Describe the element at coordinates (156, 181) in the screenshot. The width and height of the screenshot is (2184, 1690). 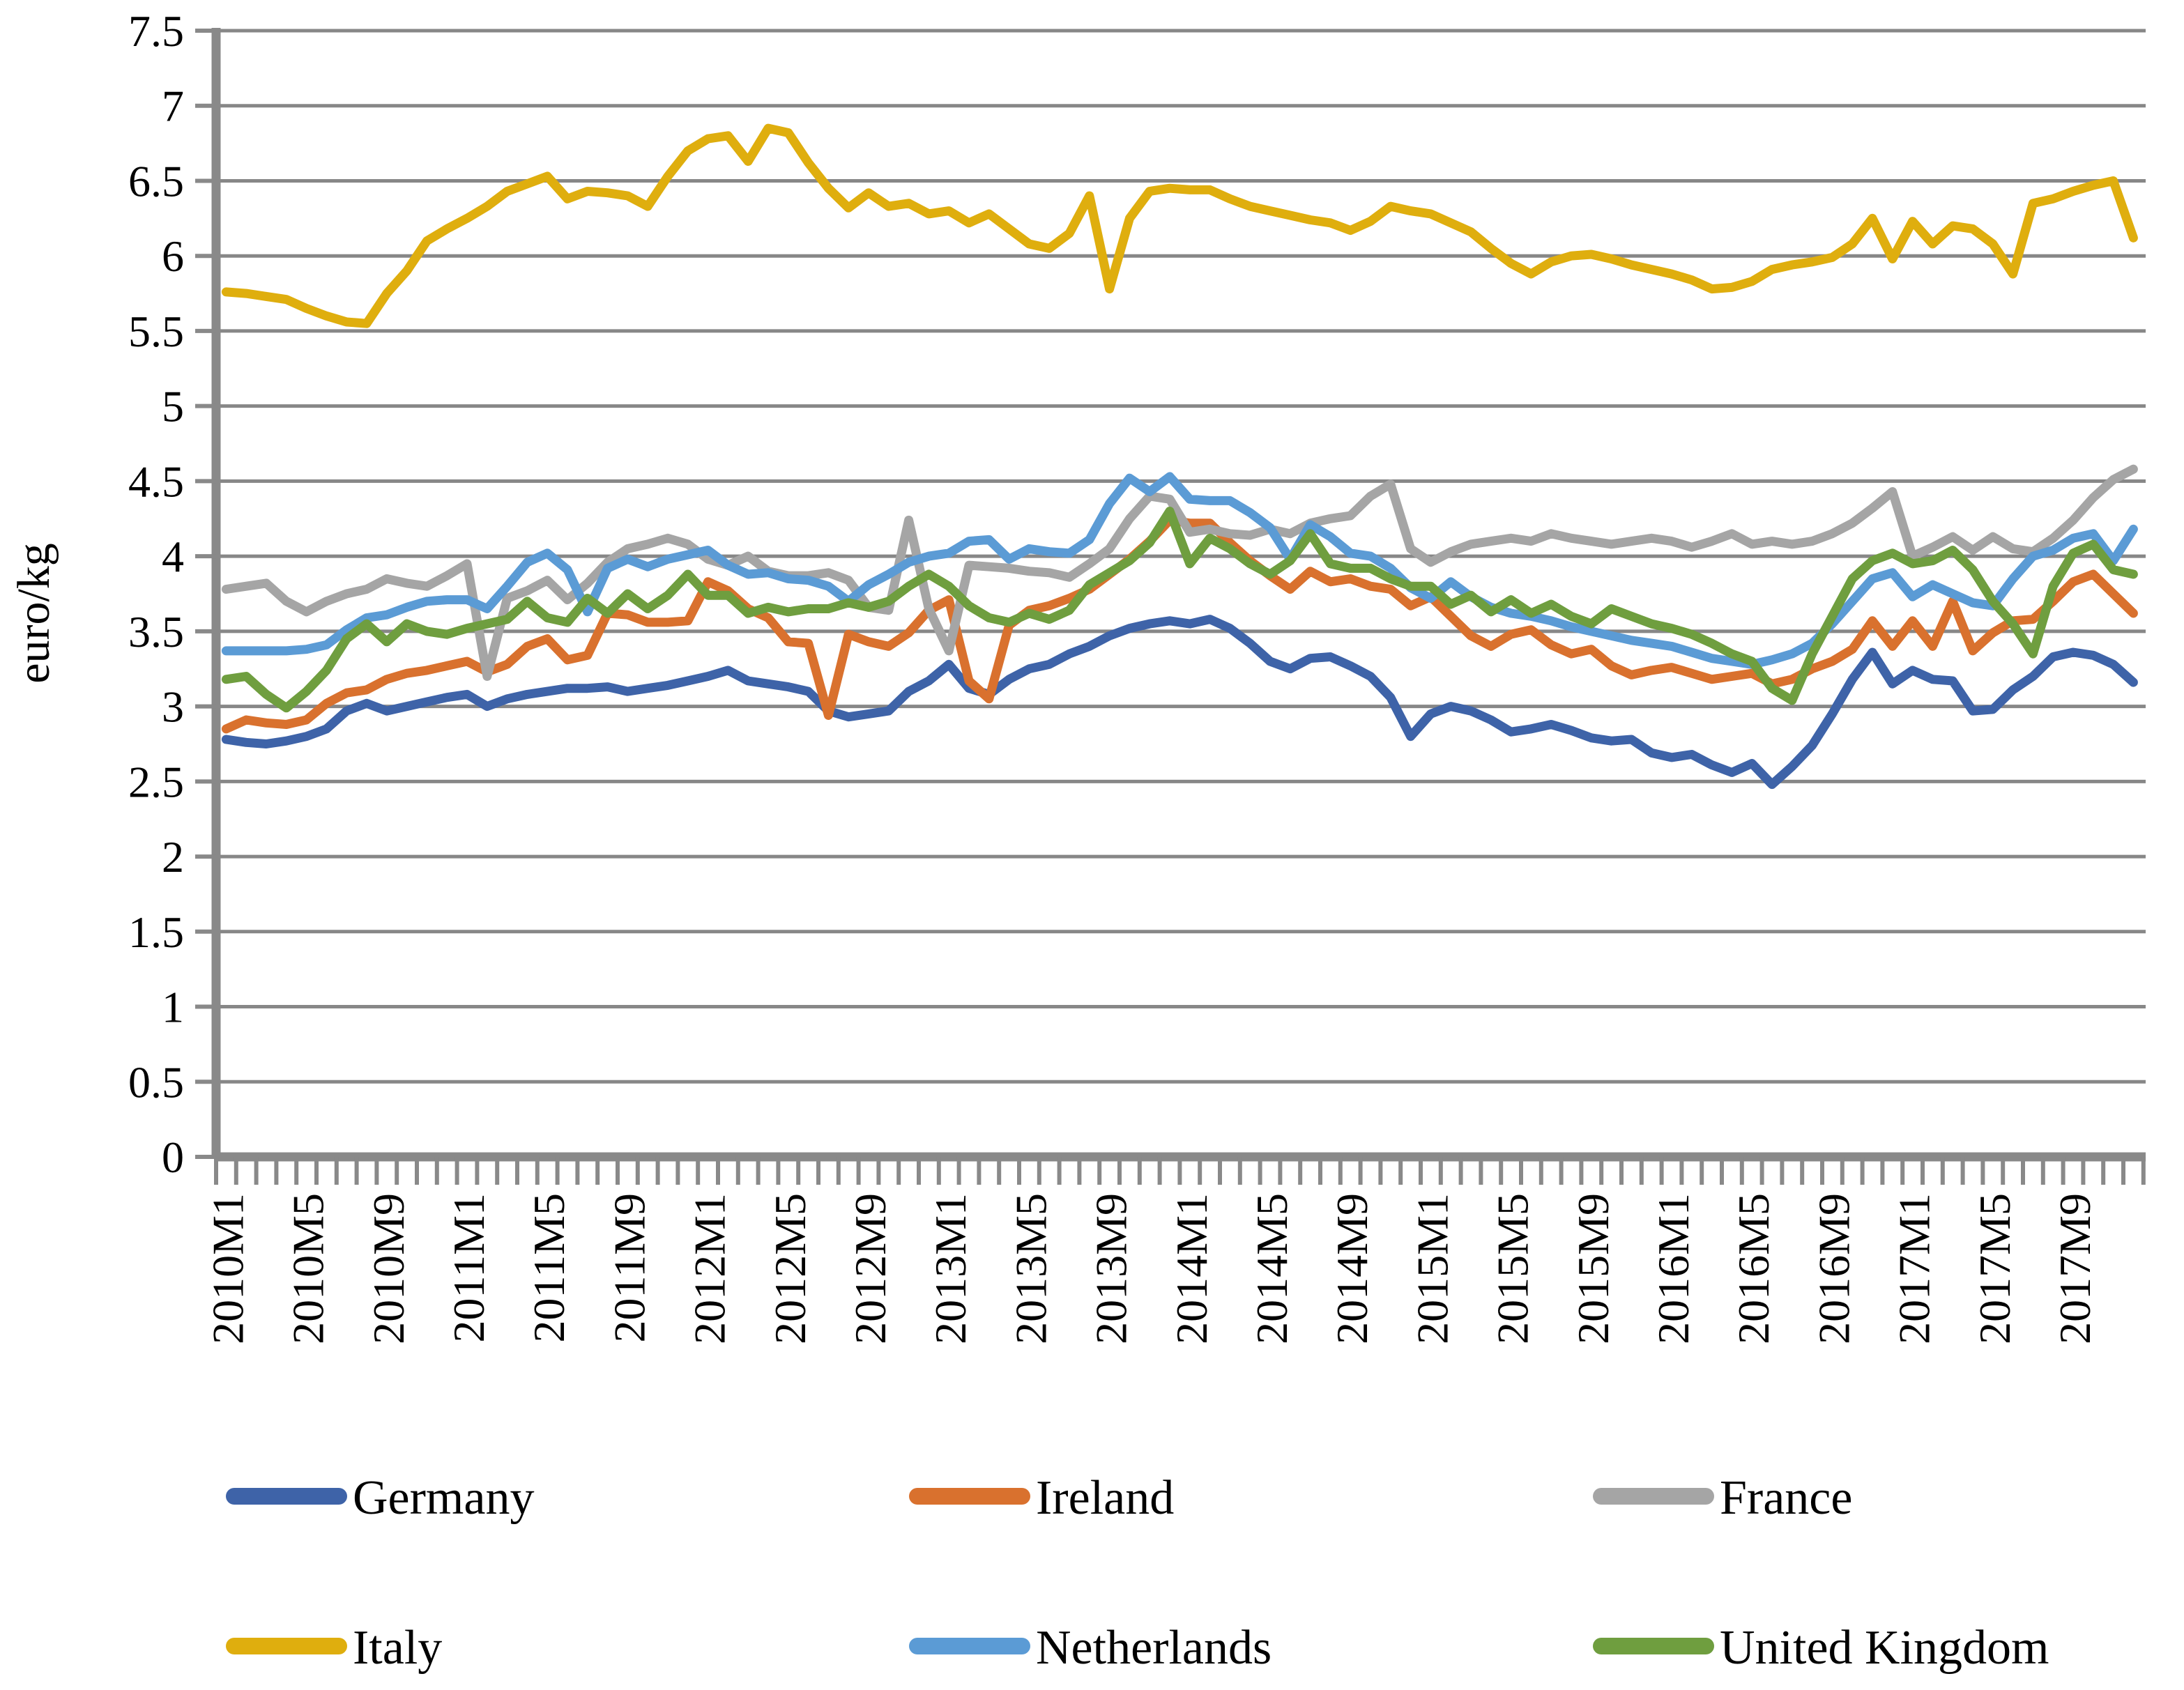
I see `y-tick-label: 6.5` at that location.